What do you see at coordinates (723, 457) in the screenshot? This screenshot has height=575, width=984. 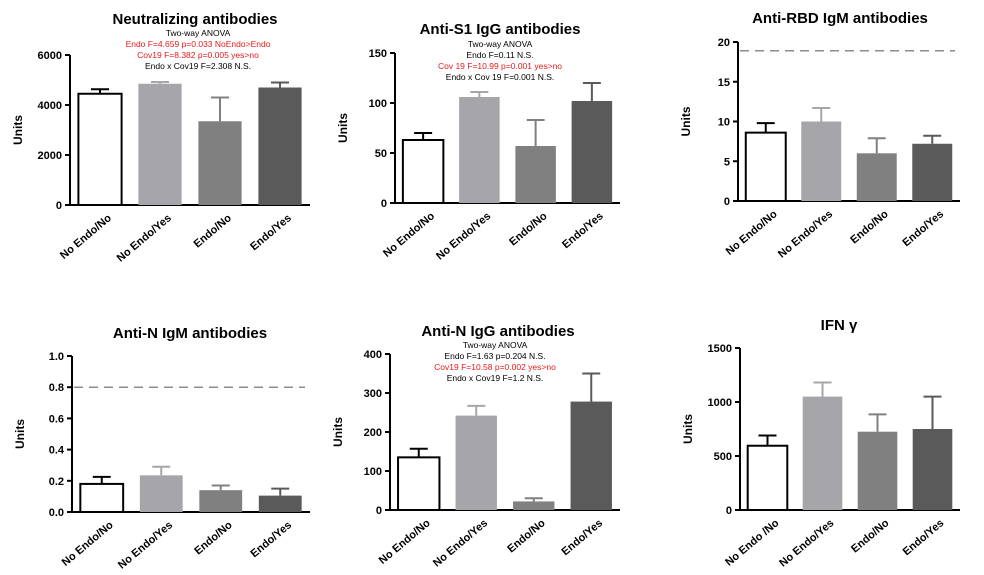 I see `y-tick-label: 500` at bounding box center [723, 457].